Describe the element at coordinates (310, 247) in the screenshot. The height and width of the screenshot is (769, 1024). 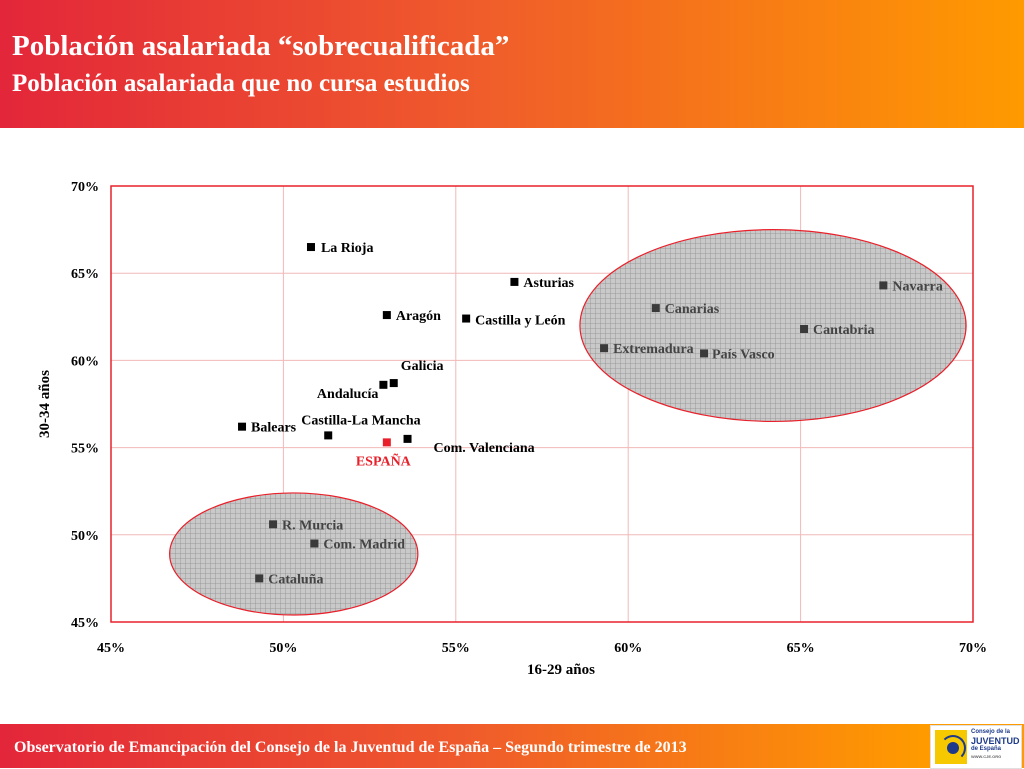
I see `point-la-rioja` at that location.